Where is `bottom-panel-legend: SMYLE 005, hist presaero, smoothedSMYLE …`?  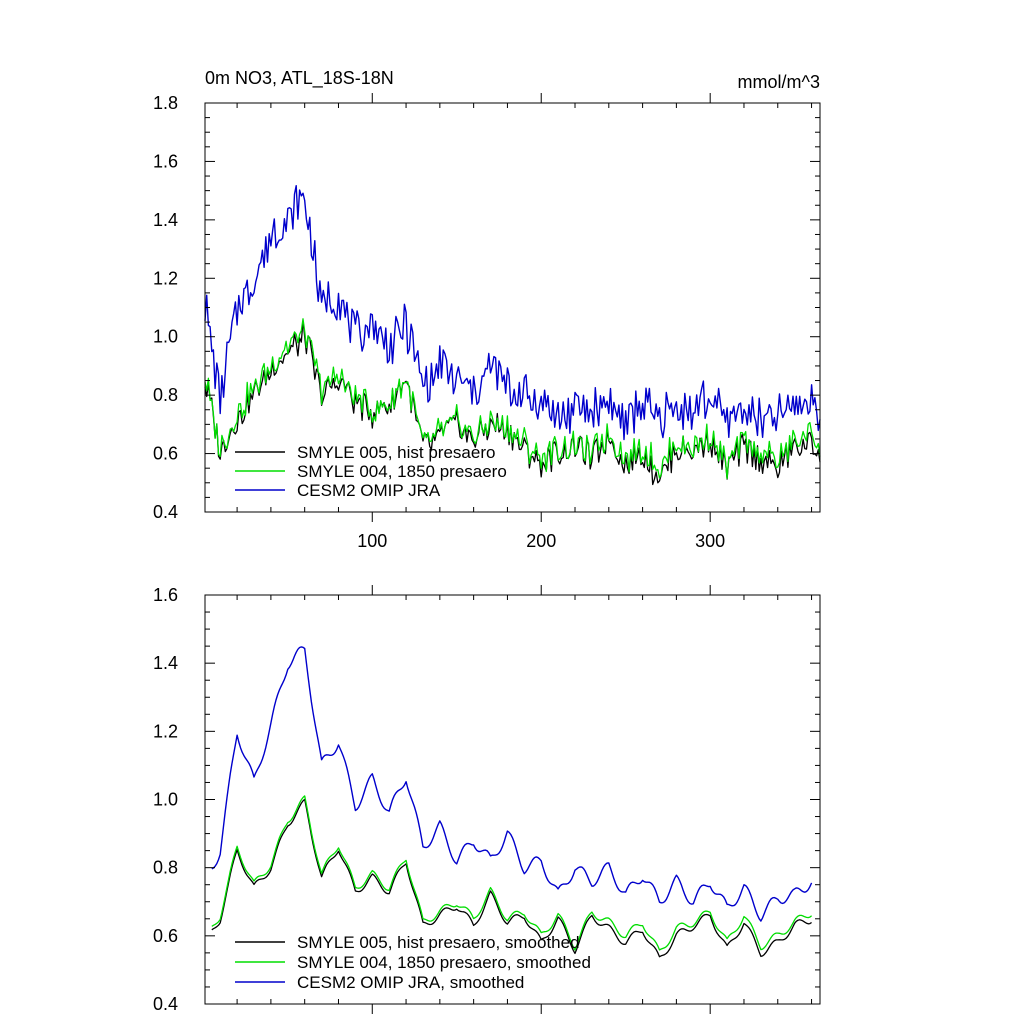 bottom-panel-legend: SMYLE 005, hist presaero, smoothedSMYLE … is located at coordinates (413, 962).